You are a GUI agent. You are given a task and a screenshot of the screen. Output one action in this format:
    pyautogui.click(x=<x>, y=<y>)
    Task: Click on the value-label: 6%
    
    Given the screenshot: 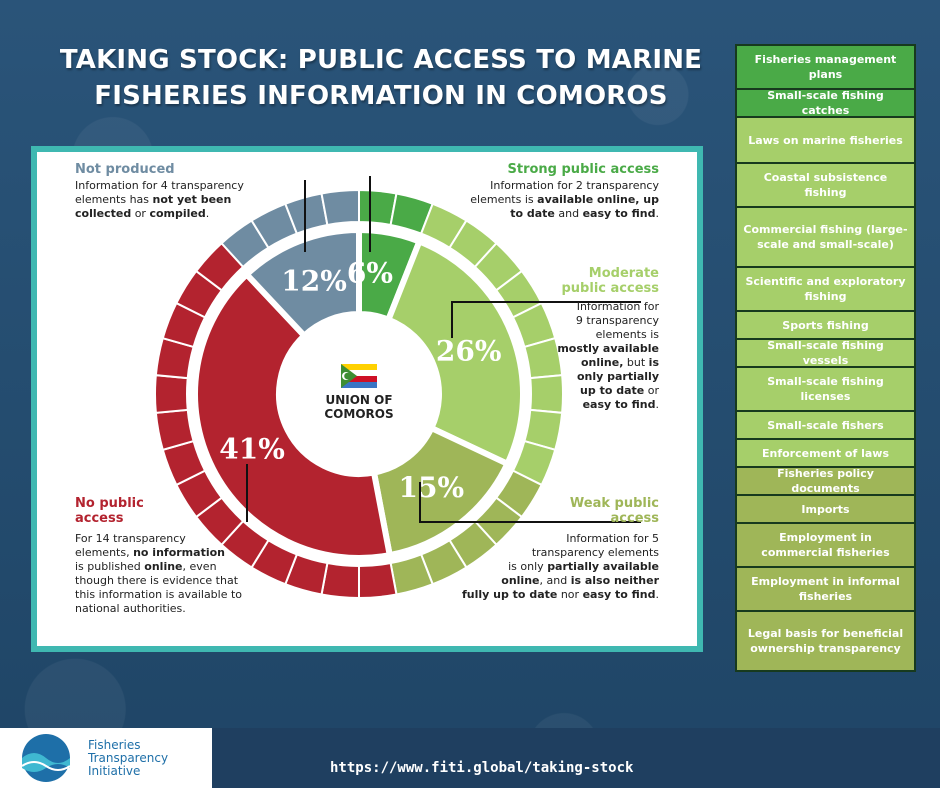 What is the action you would take?
    pyautogui.click(x=370, y=272)
    